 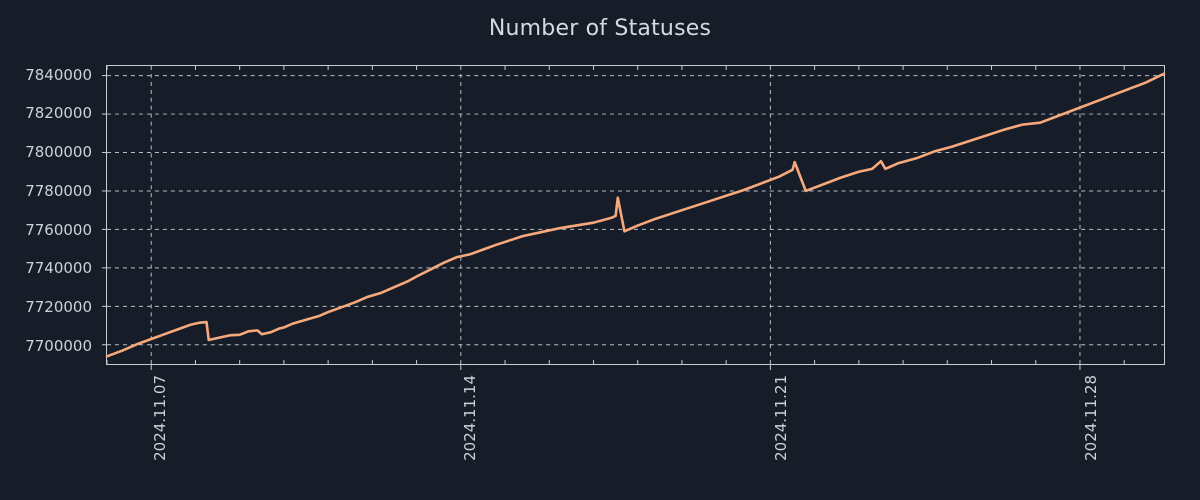 What do you see at coordinates (58, 152) in the screenshot?
I see `y-axis-tick-label: 7800000` at bounding box center [58, 152].